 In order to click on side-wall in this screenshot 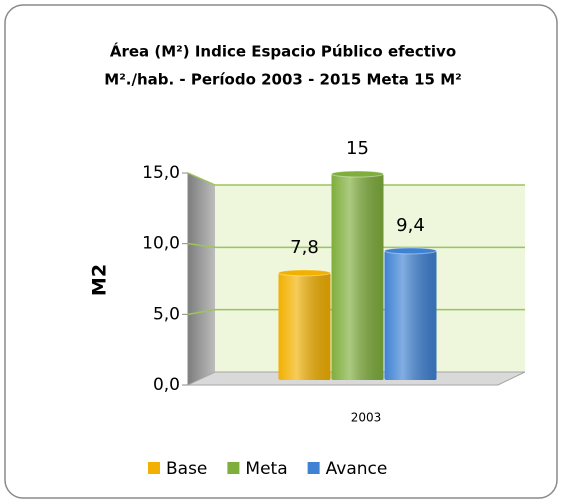, I will do `click(201, 279)`.